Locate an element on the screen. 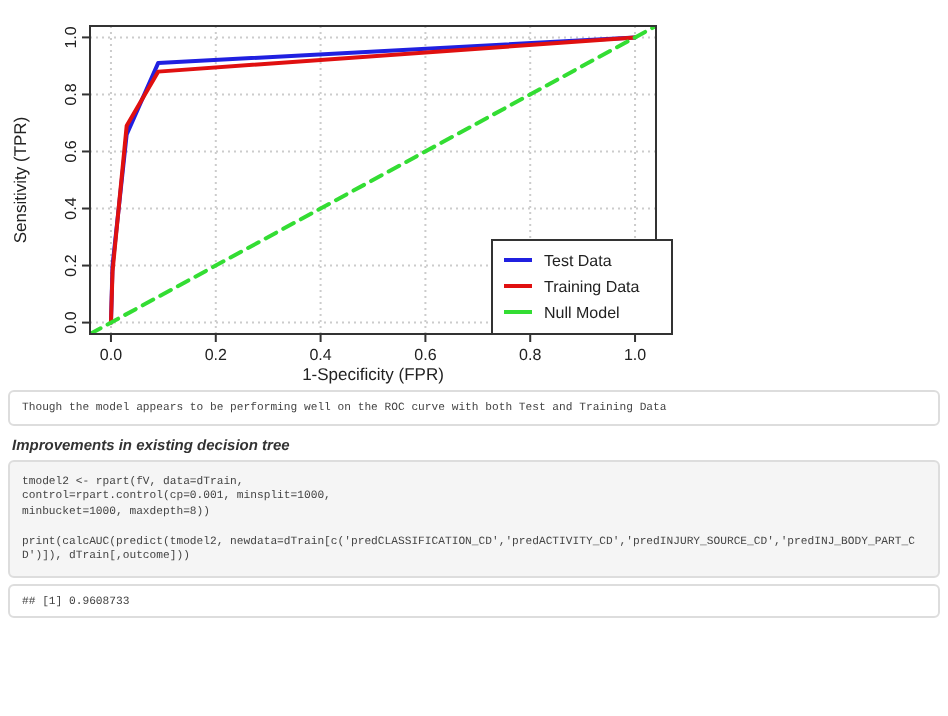 The width and height of the screenshot is (948, 716). y-tick-label: 0.2 is located at coordinates (71, 265).